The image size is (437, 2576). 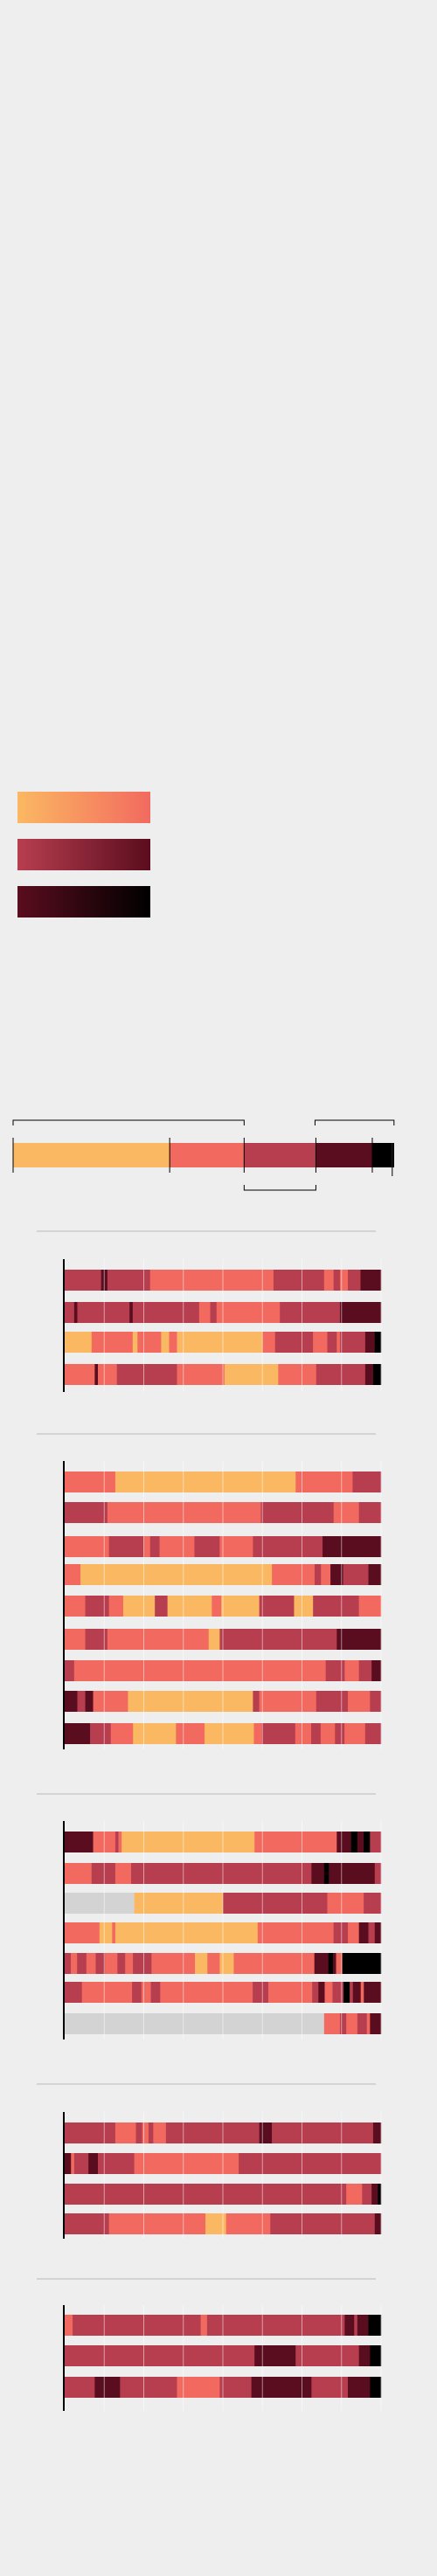 I want to click on bracket-bottom, so click(x=280, y=1188).